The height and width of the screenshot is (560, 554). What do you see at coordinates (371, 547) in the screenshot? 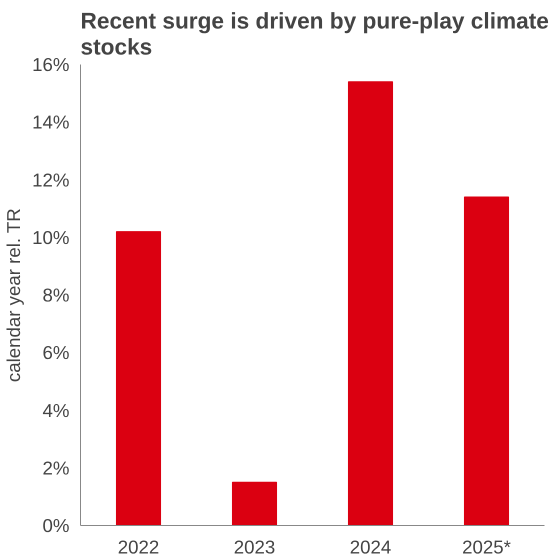
I see `x-tick-label: 2024` at bounding box center [371, 547].